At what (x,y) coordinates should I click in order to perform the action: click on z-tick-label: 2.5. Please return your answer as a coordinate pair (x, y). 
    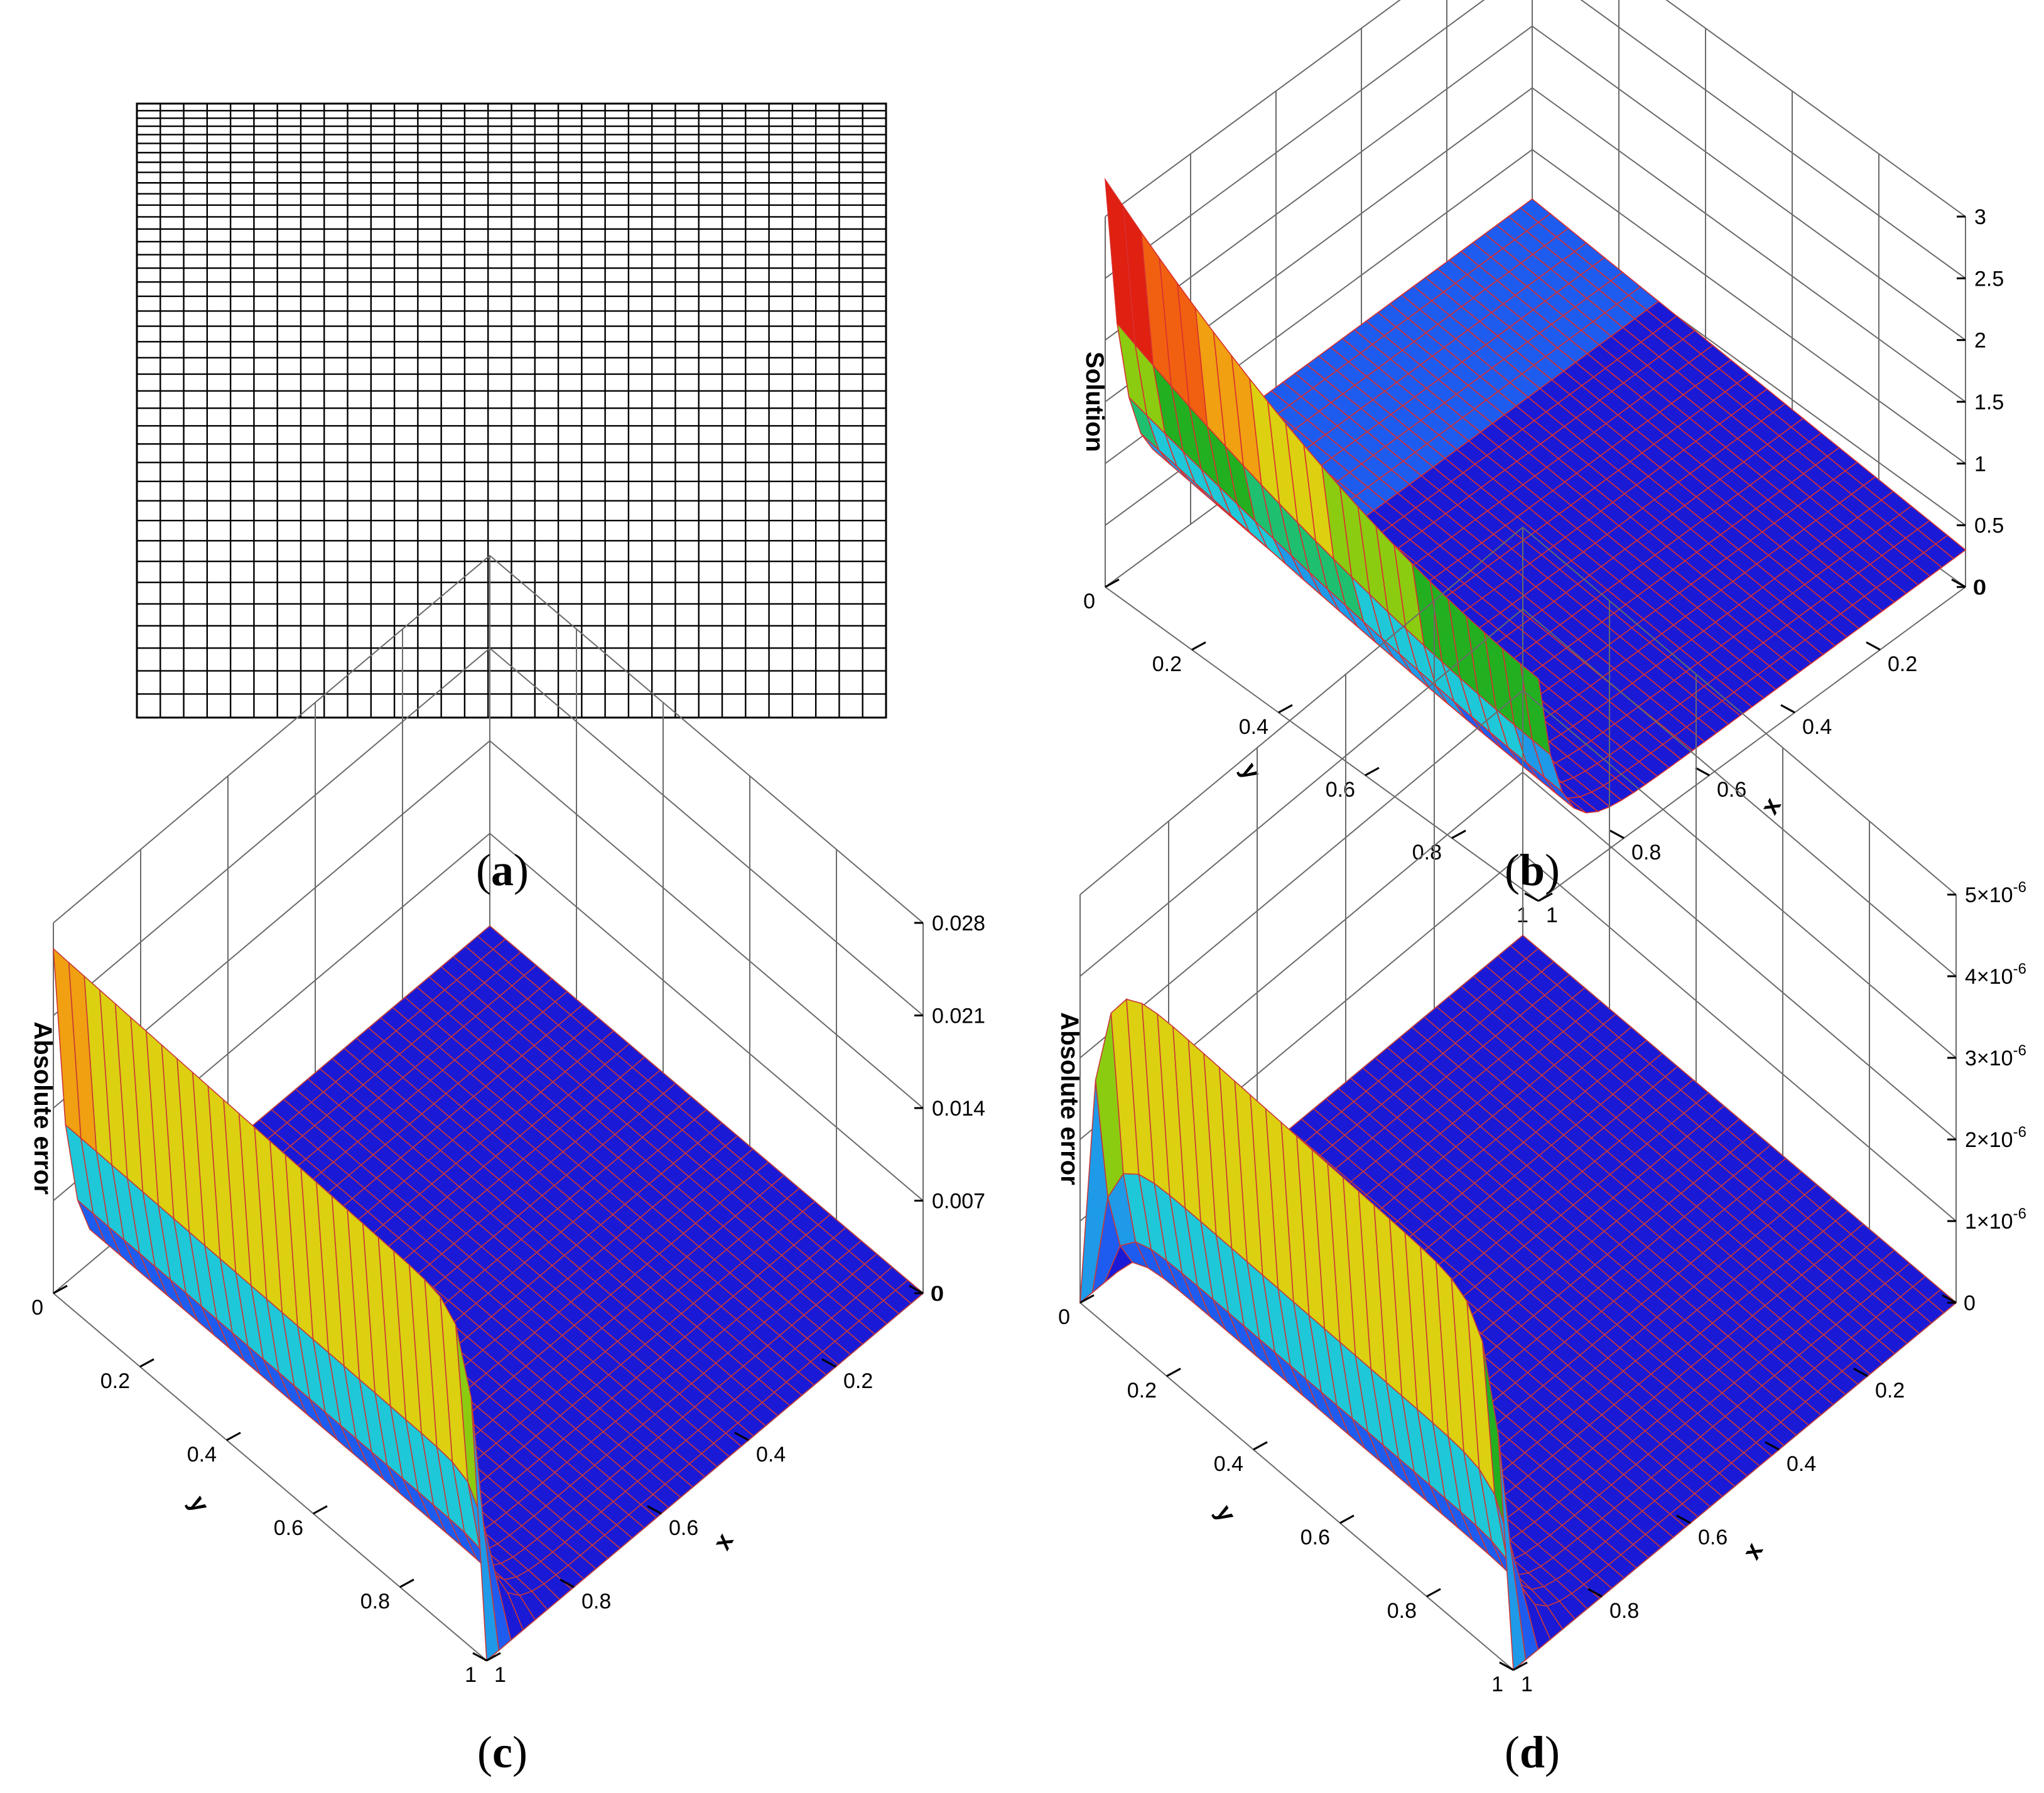
    Looking at the image, I should click on (1989, 279).